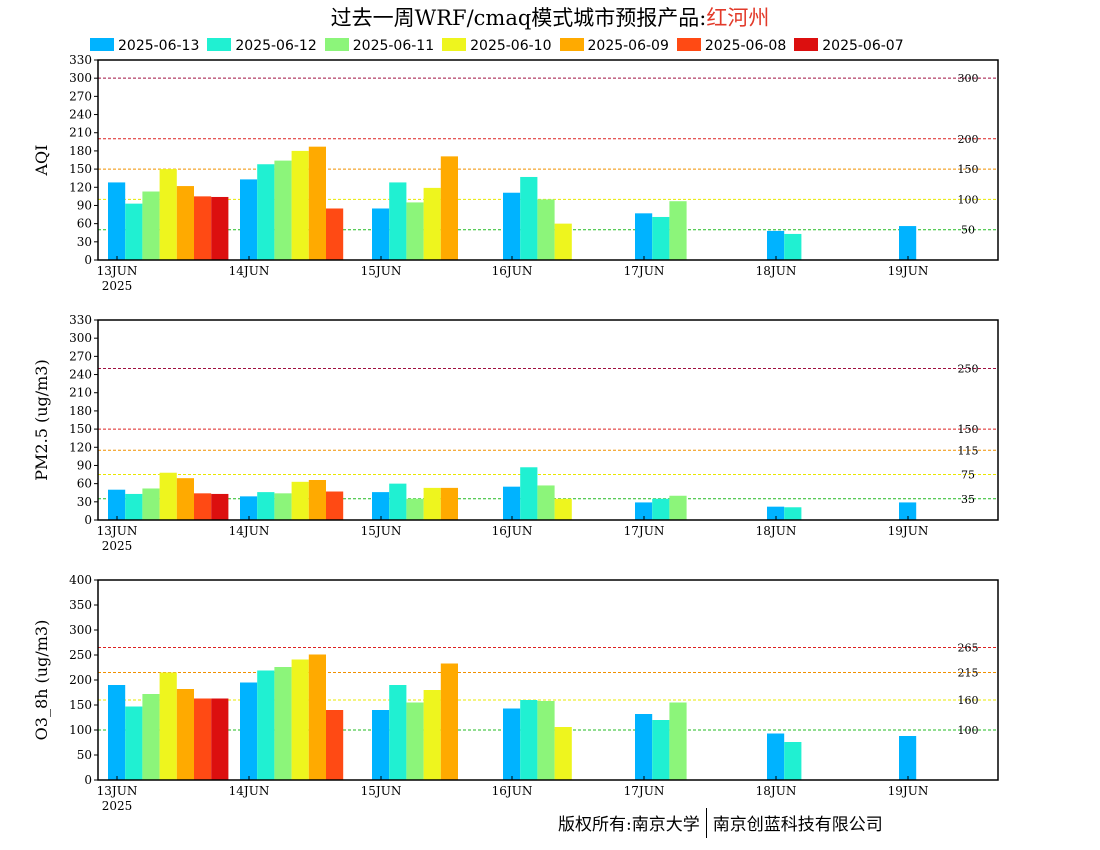 The height and width of the screenshot is (850, 1100). Describe the element at coordinates (84, 205) in the screenshot. I see `y-tick-label: 90` at that location.